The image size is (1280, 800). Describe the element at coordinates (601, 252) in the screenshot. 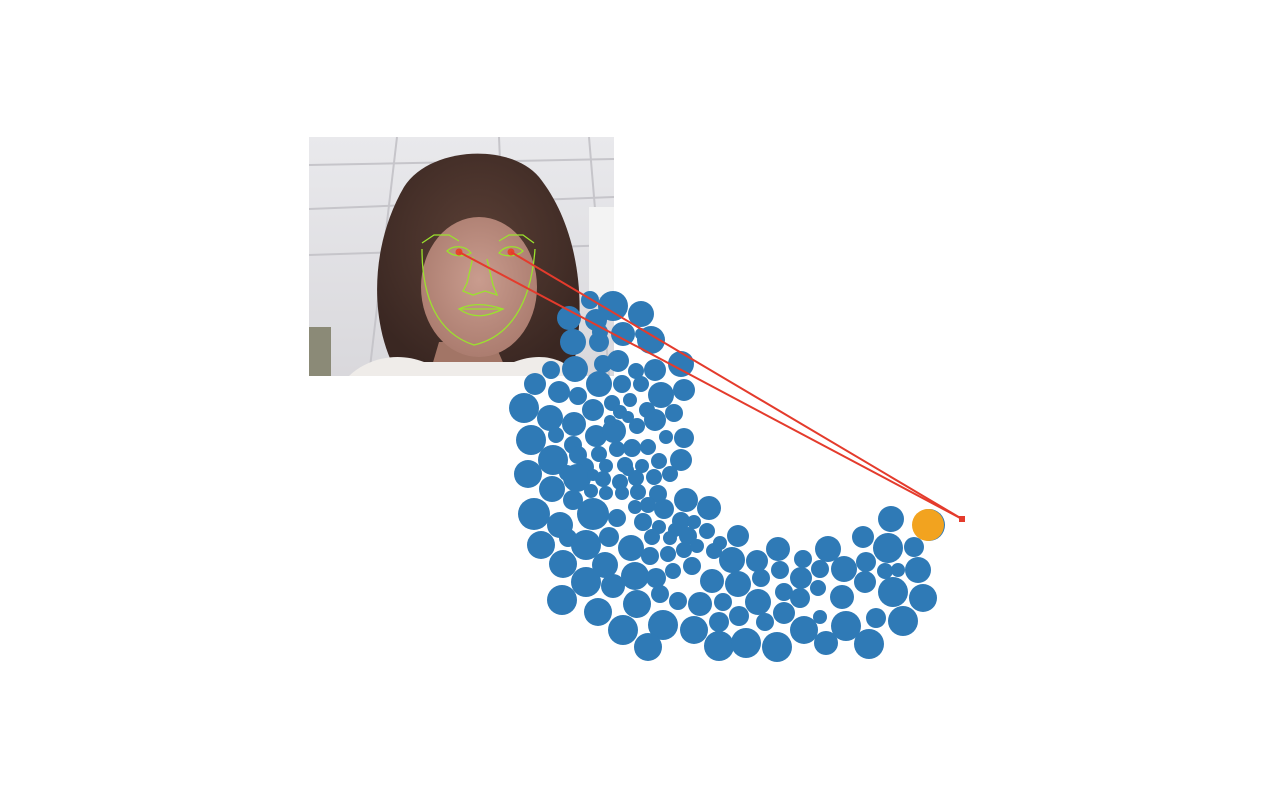

I see `shelf` at that location.